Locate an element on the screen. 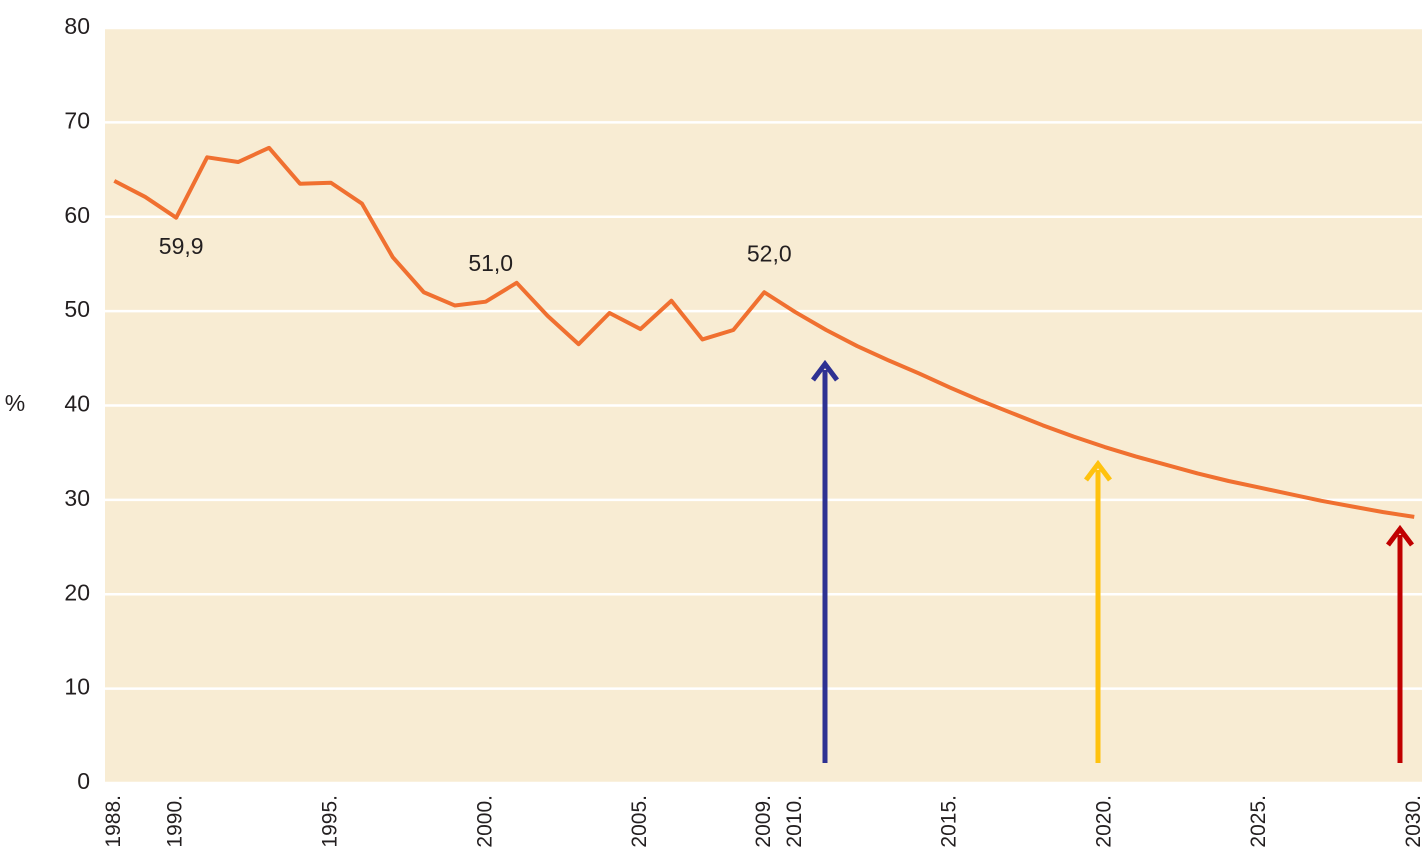 The image size is (1422, 865). y-tick-label: 70 is located at coordinates (77, 120).